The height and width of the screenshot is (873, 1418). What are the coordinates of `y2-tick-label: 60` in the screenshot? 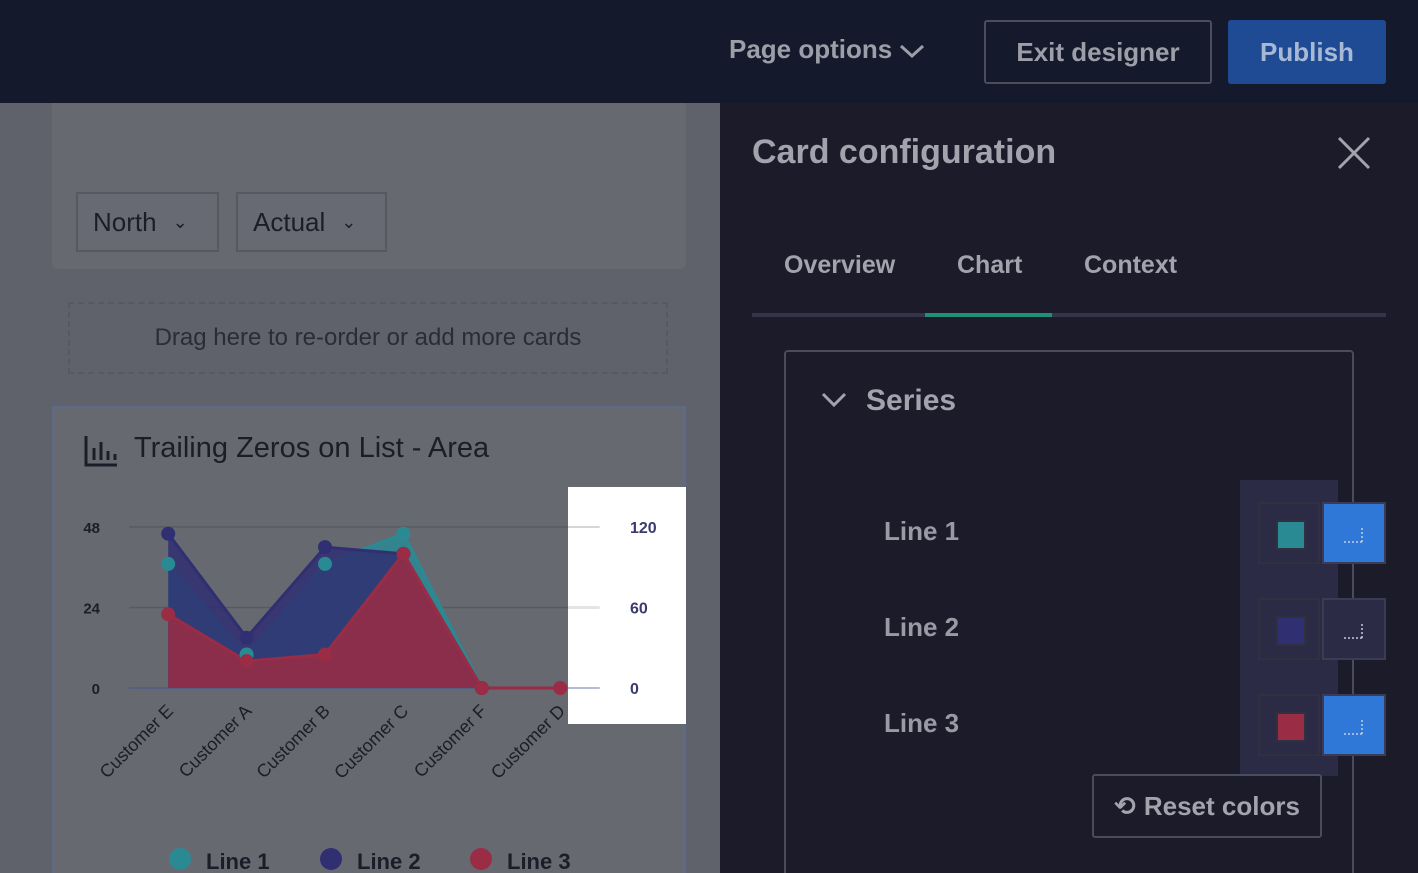 It's located at (639, 609).